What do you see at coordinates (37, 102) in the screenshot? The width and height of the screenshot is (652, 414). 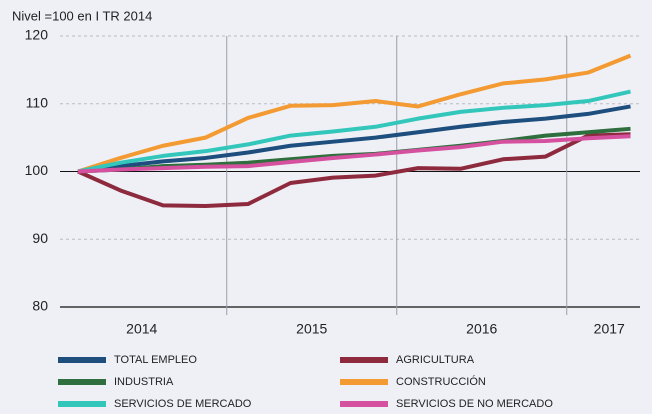 I see `y-tick-label: 110` at bounding box center [37, 102].